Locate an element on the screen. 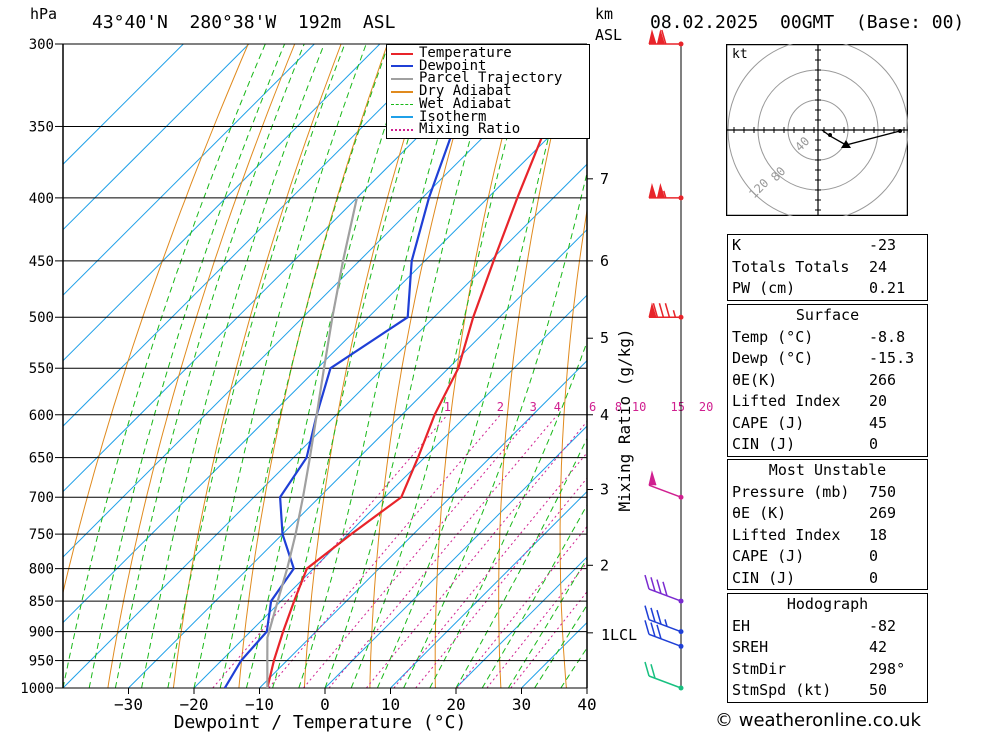  most-unstable-row: CAPE (J) 0 is located at coordinates (827, 557).